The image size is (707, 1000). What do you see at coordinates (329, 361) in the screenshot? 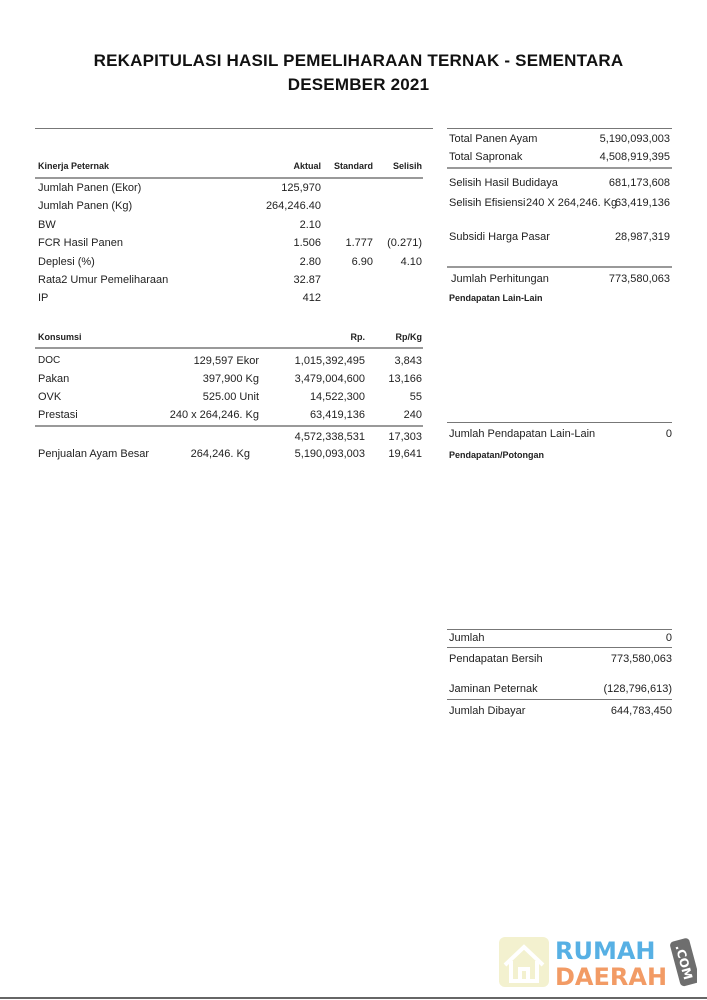
I see `konsumsi-rp: 1,015,392,495` at bounding box center [329, 361].